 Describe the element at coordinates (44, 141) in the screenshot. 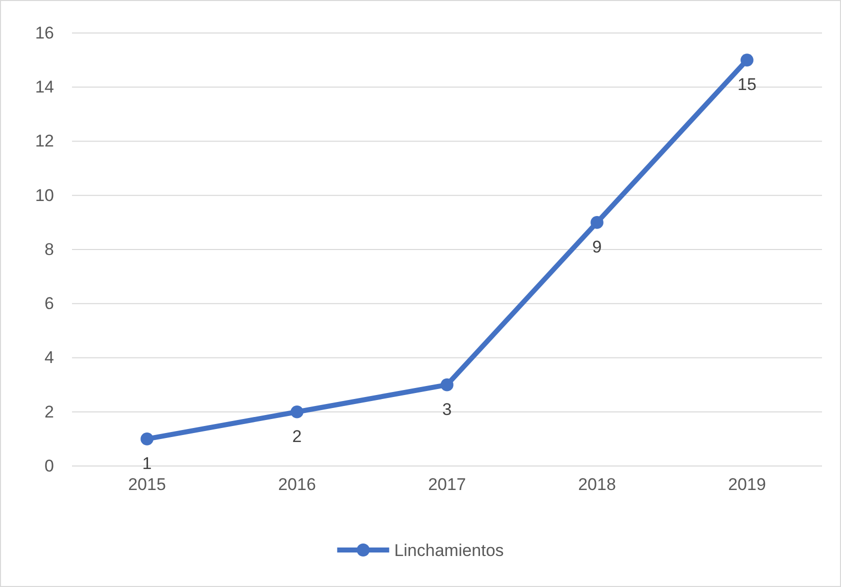

I see `y-tick-label: 12` at that location.